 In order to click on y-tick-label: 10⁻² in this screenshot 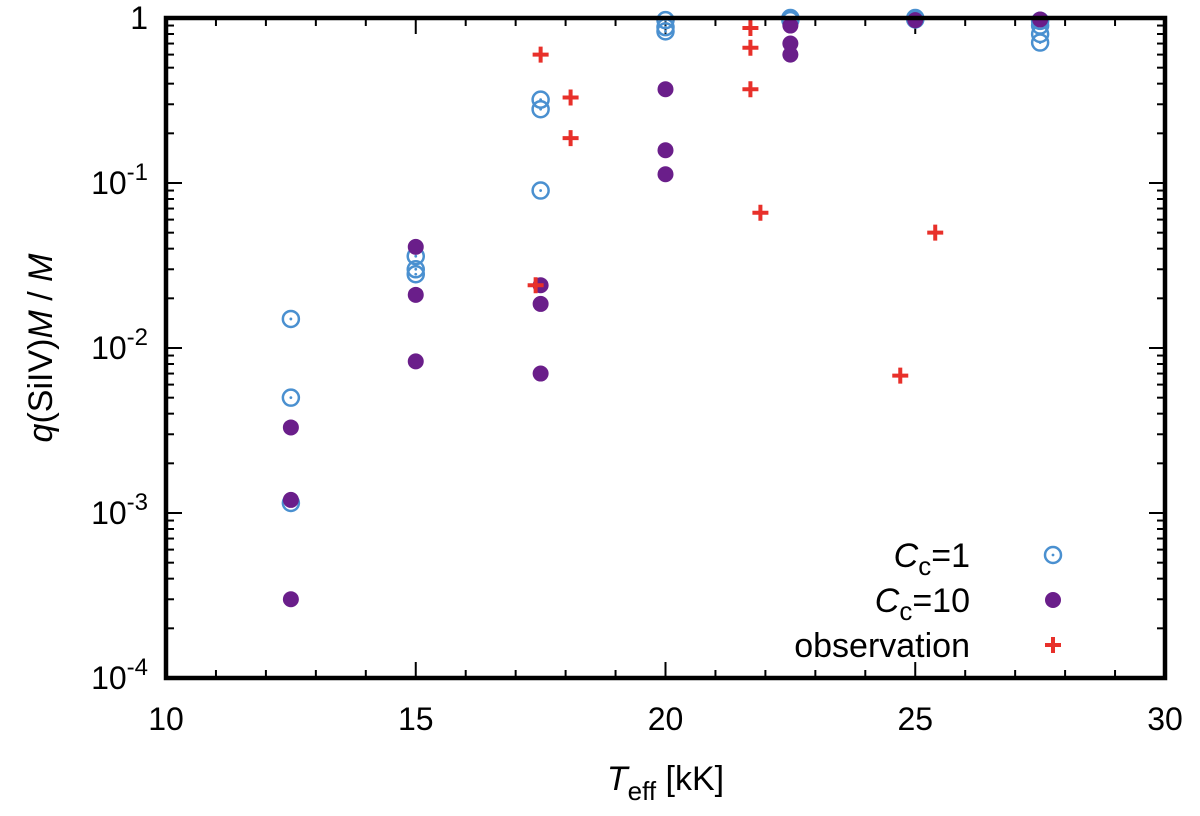, I will do `click(119, 345)`.